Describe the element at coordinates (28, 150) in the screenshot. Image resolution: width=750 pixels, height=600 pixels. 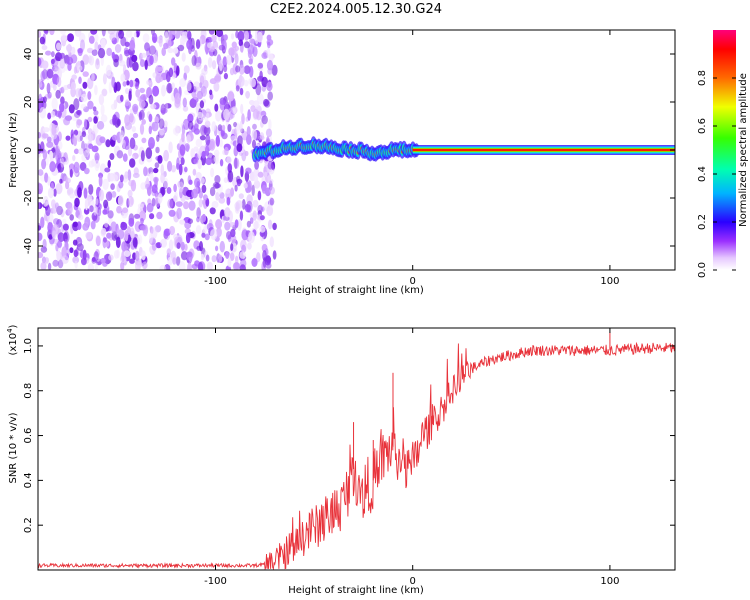
I see `y-tick-label: 0` at that location.